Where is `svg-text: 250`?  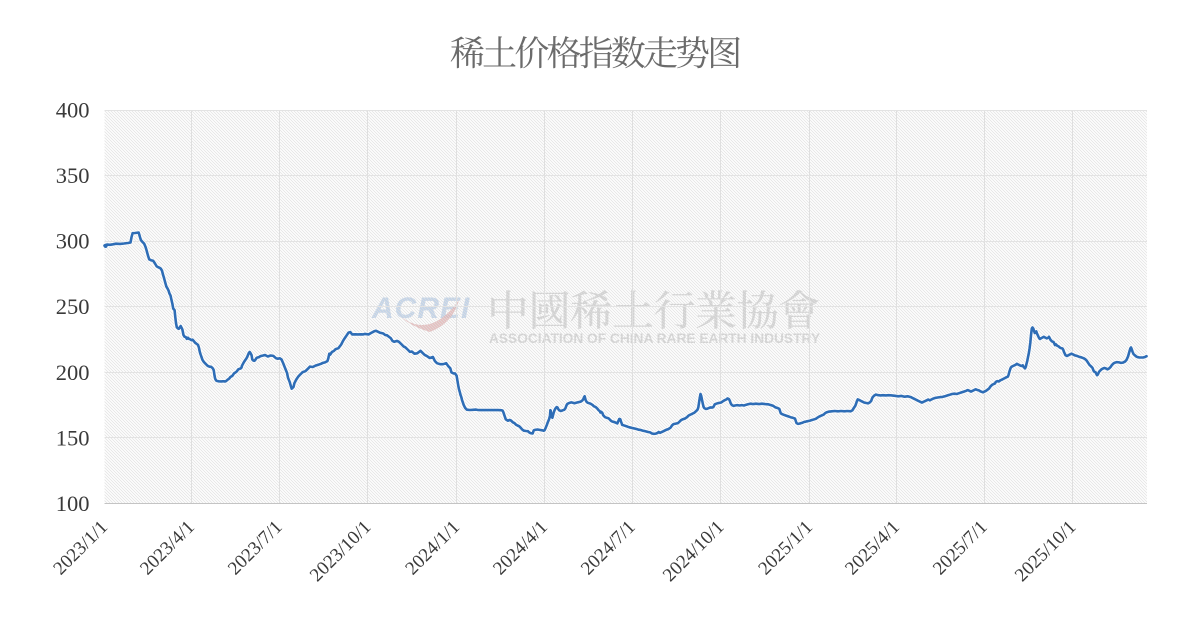 svg-text: 250 is located at coordinates (73, 306).